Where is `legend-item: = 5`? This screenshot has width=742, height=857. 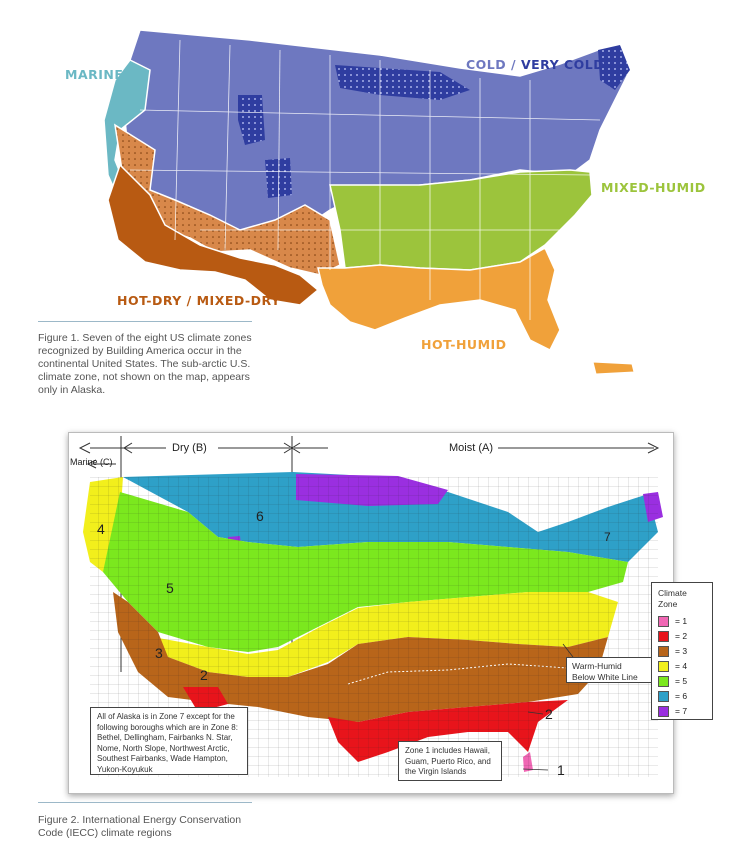
legend-item: = 5 is located at coordinates (682, 681).